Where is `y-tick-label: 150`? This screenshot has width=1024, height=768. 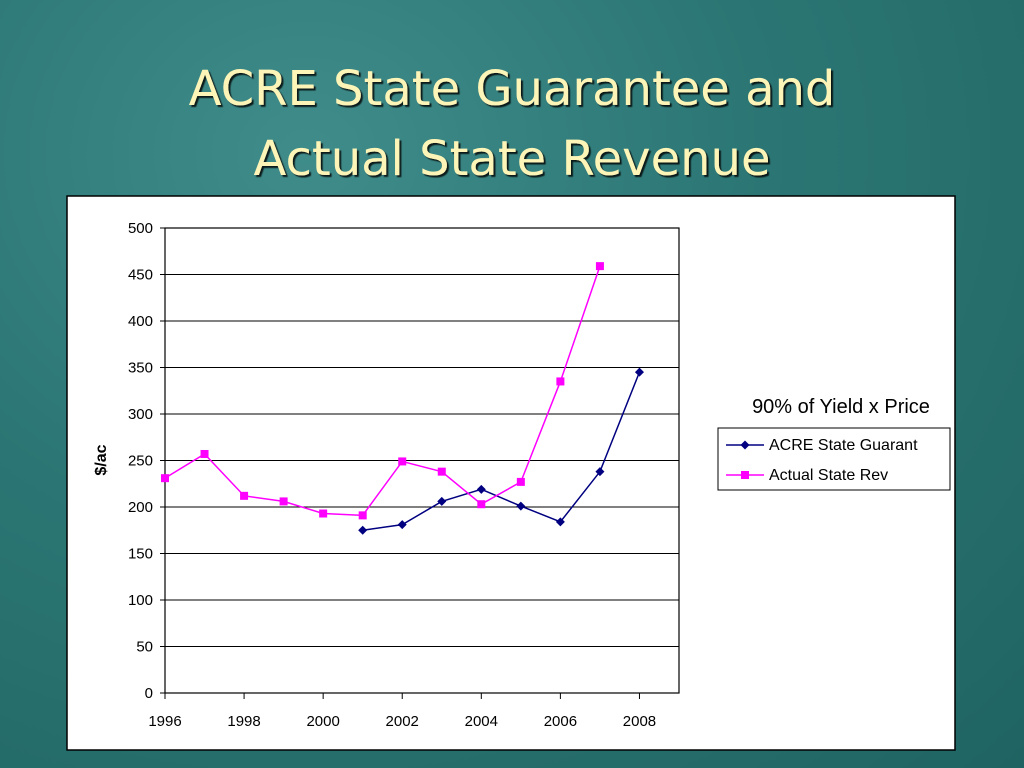
y-tick-label: 150 is located at coordinates (140, 554).